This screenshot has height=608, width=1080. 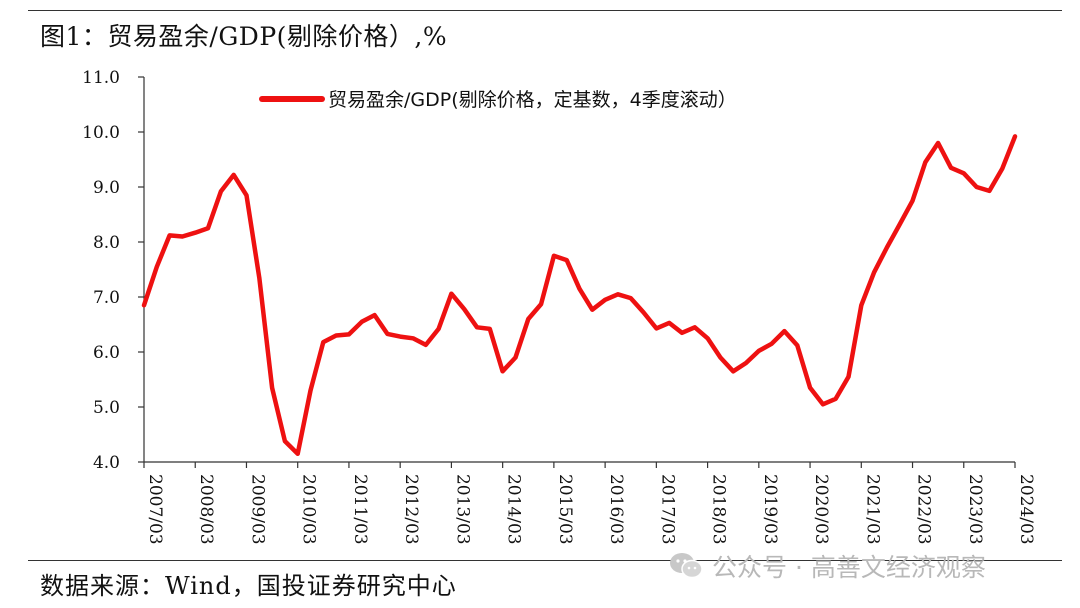 I want to click on legend-label: 贸易盈余/GDP(剔除价格，定基数，4季度滚动）, so click(x=532, y=100).